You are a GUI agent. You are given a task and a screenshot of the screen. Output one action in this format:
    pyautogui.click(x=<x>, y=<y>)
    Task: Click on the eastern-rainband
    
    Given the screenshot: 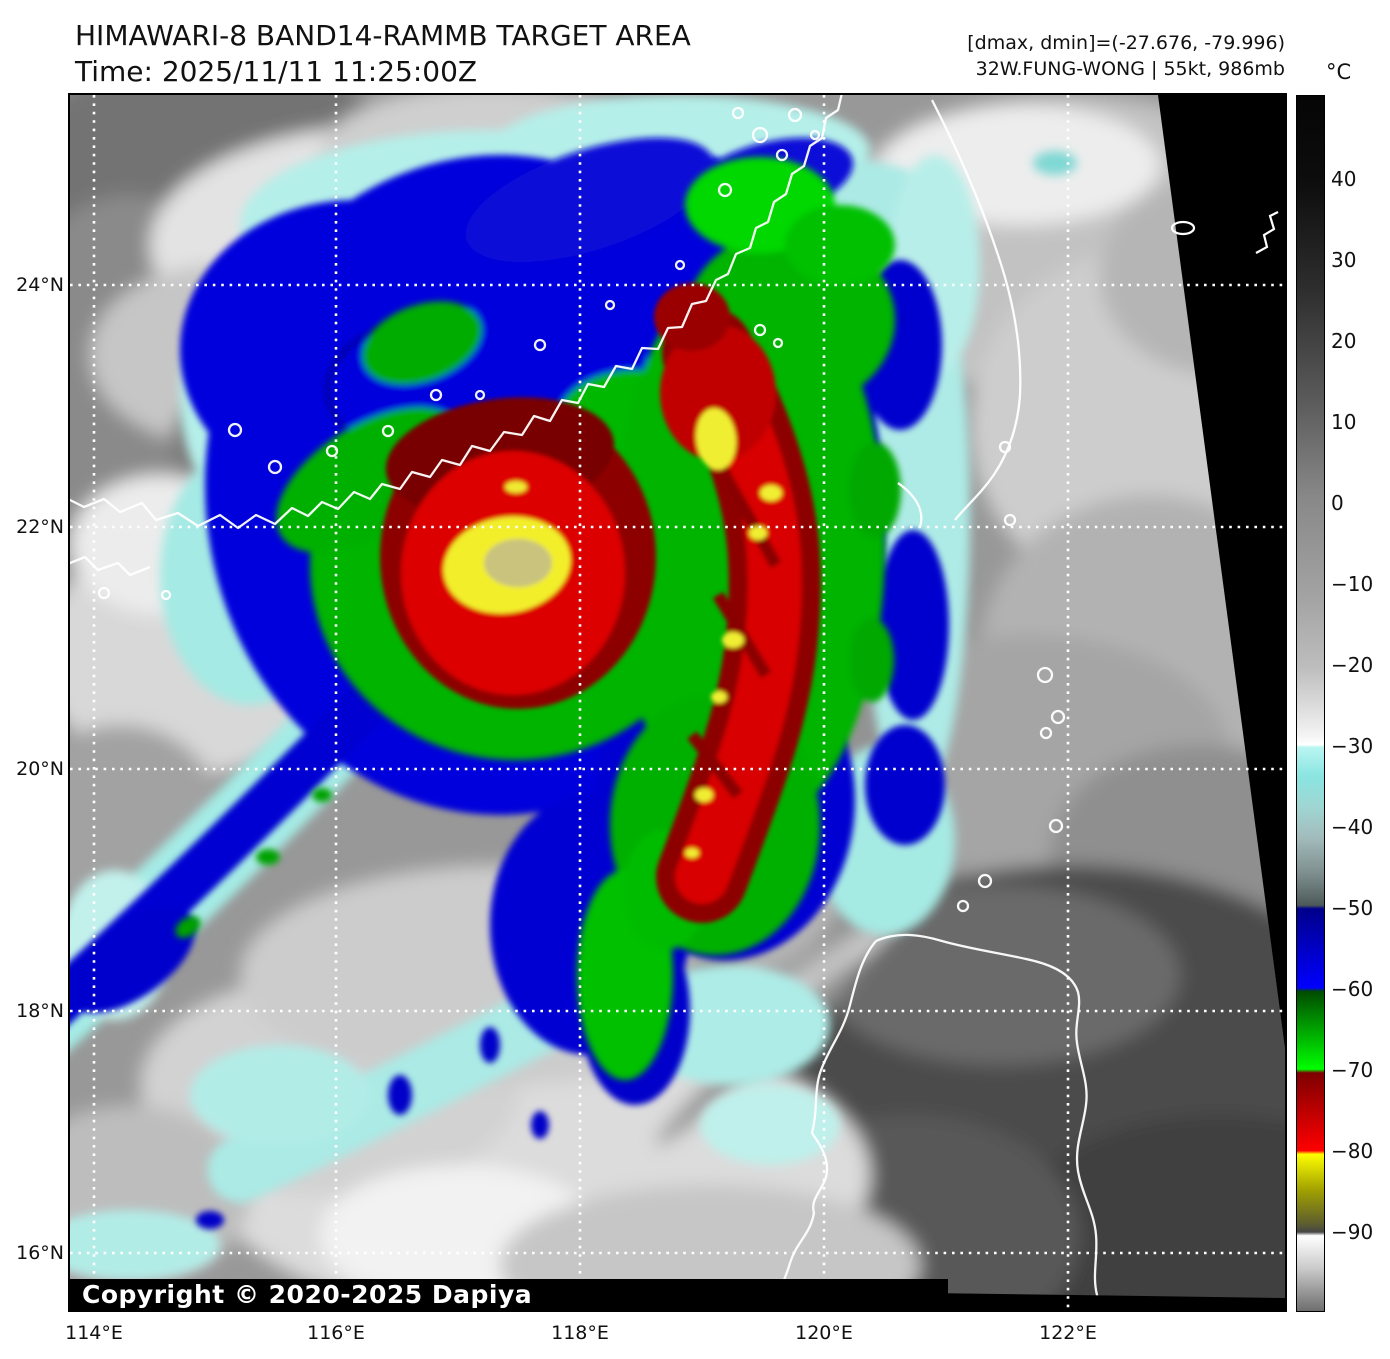 What is the action you would take?
    pyautogui.click(x=737, y=603)
    